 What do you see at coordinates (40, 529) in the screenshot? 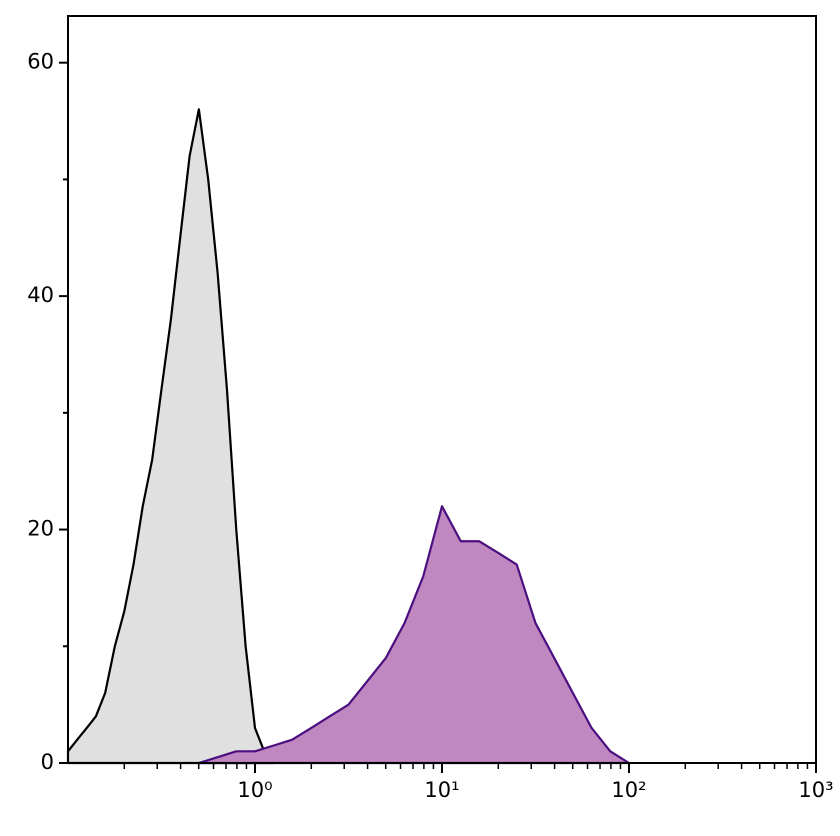
I see `y-tick-label: 20` at bounding box center [40, 529].